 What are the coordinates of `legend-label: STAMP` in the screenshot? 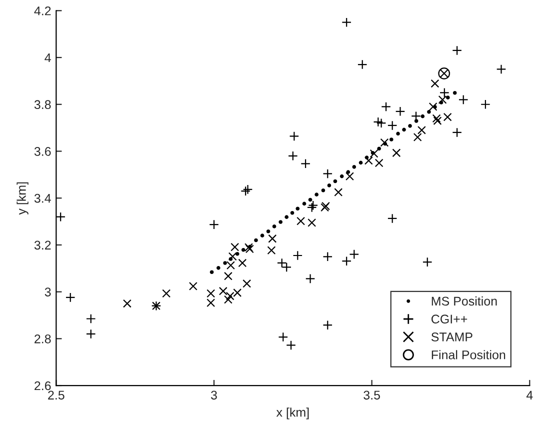 It's located at (451, 337).